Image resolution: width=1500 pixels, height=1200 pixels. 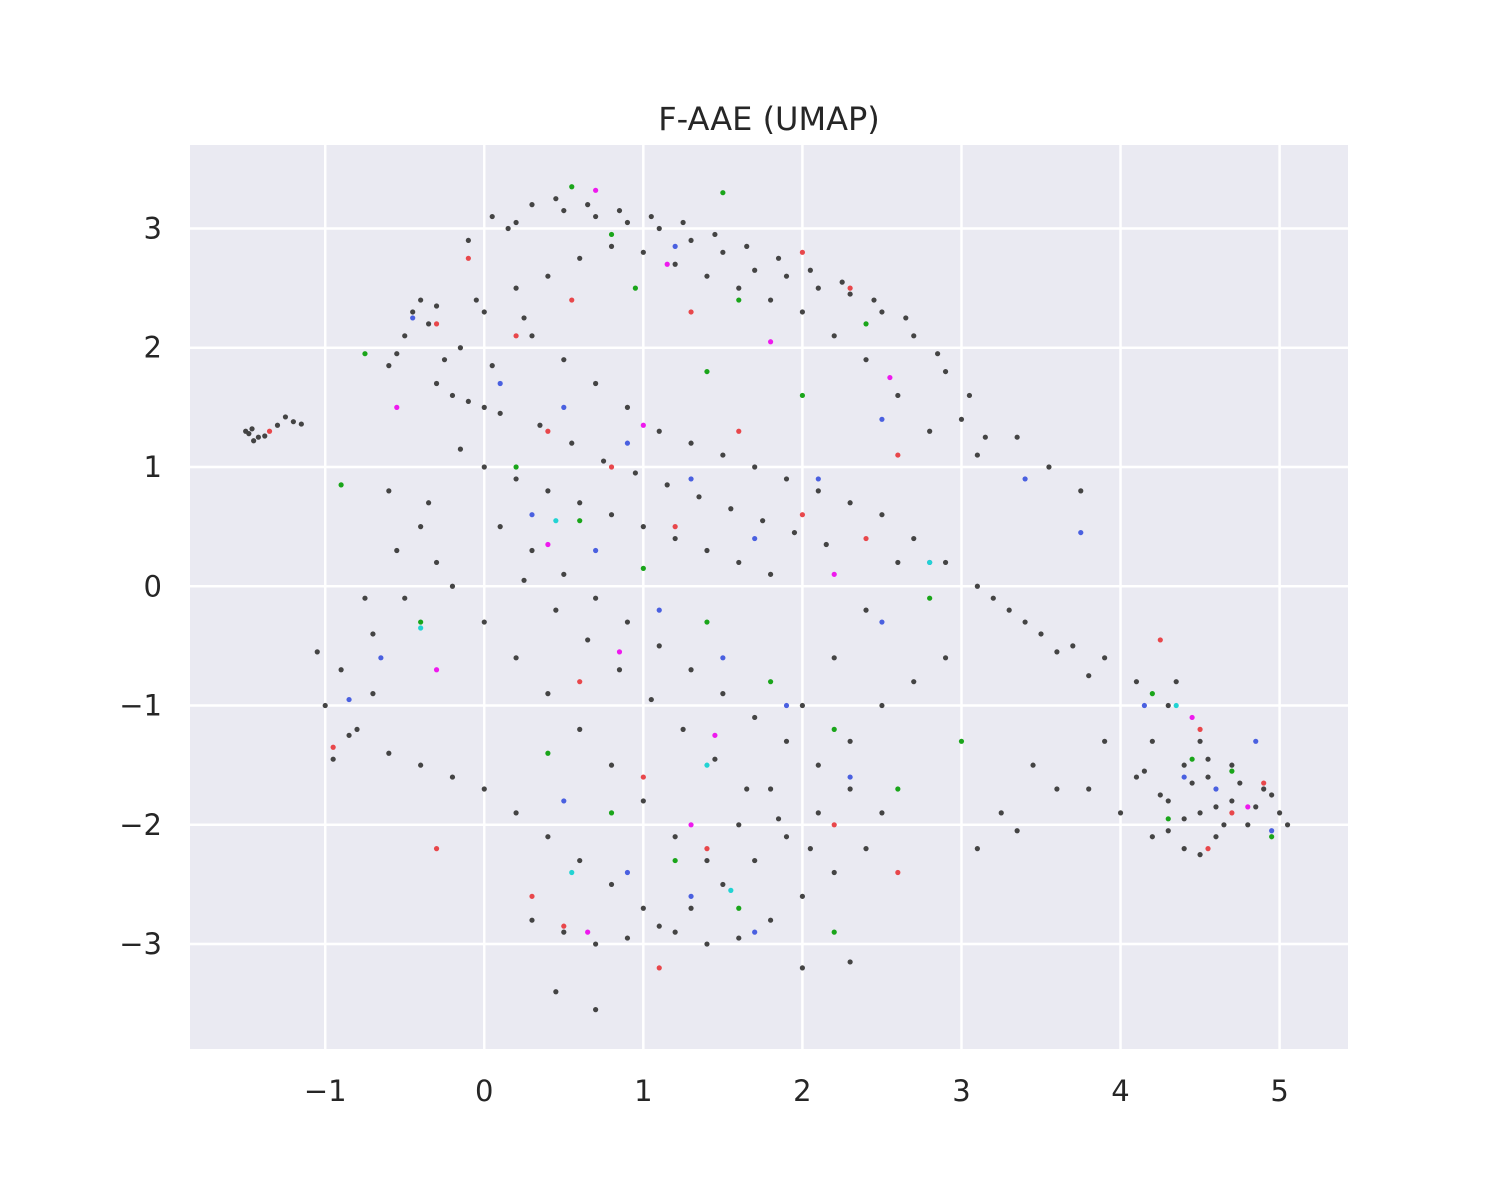 I want to click on x-tick-label: 2, so click(x=802, y=1091).